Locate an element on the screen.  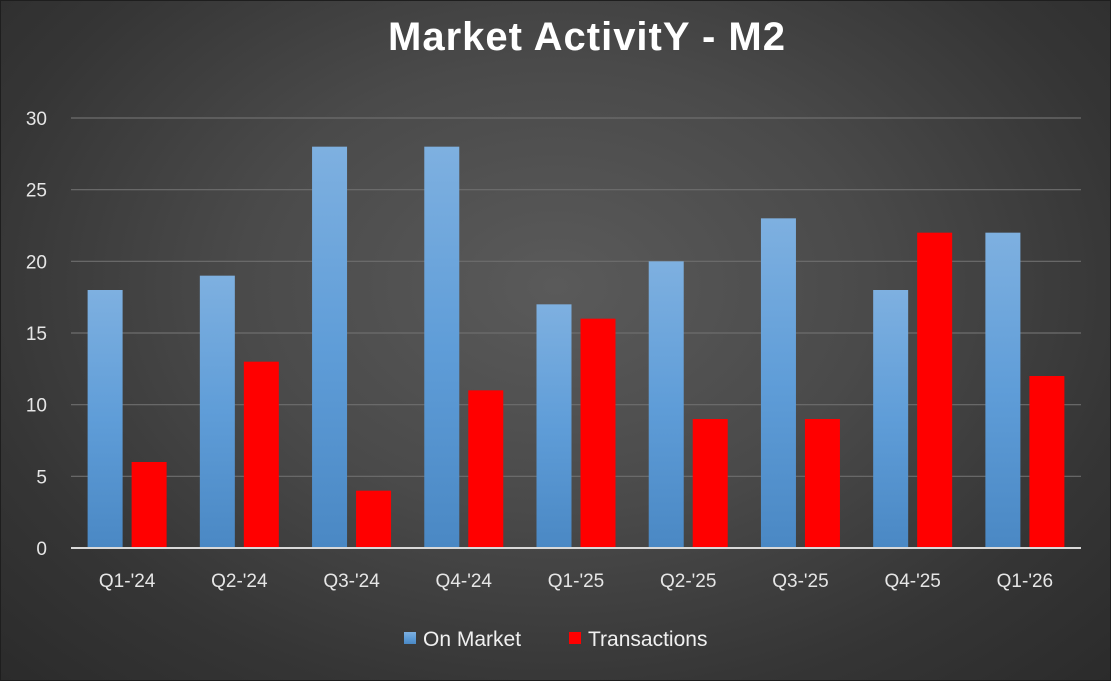
y-tick-label: 30 is located at coordinates (36, 119).